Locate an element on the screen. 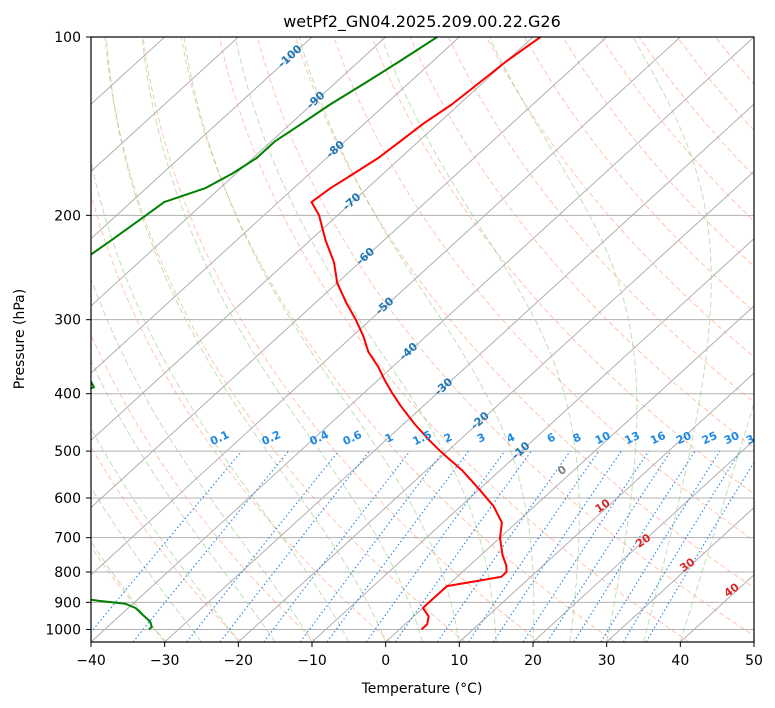 This screenshot has width=775, height=708. x-tick-label: 20 is located at coordinates (533, 661).